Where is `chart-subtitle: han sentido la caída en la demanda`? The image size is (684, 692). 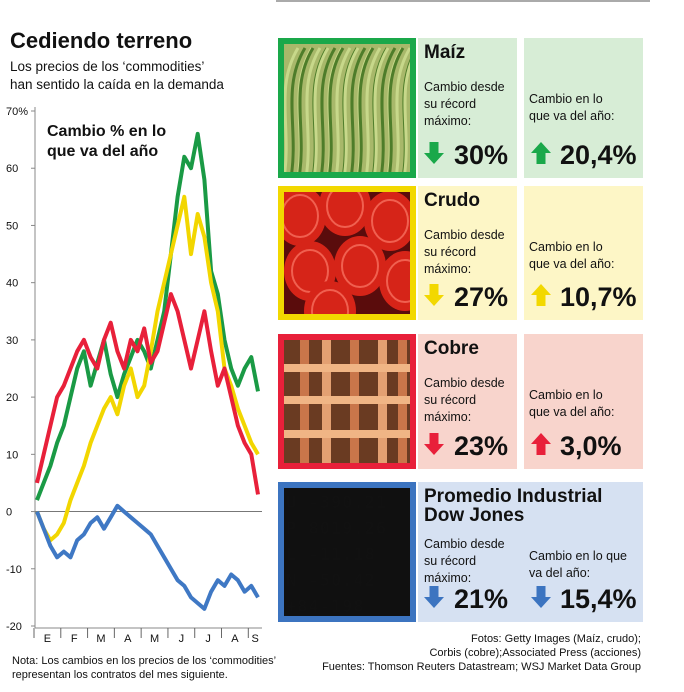
chart-subtitle: han sentido la caída en la demanda is located at coordinates (117, 84).